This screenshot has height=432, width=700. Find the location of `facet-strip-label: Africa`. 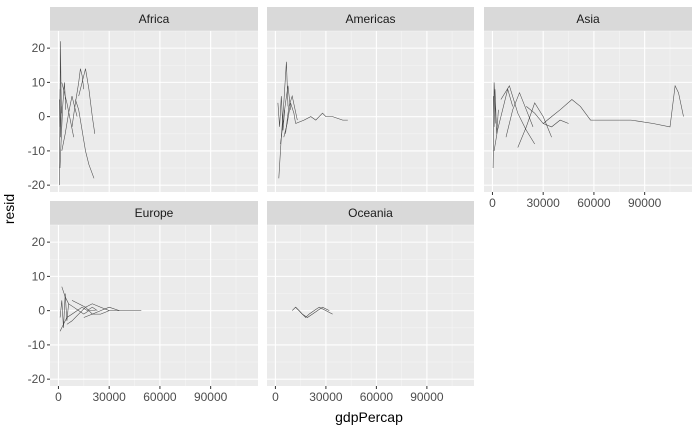

facet-strip-label: Africa is located at coordinates (154, 19).